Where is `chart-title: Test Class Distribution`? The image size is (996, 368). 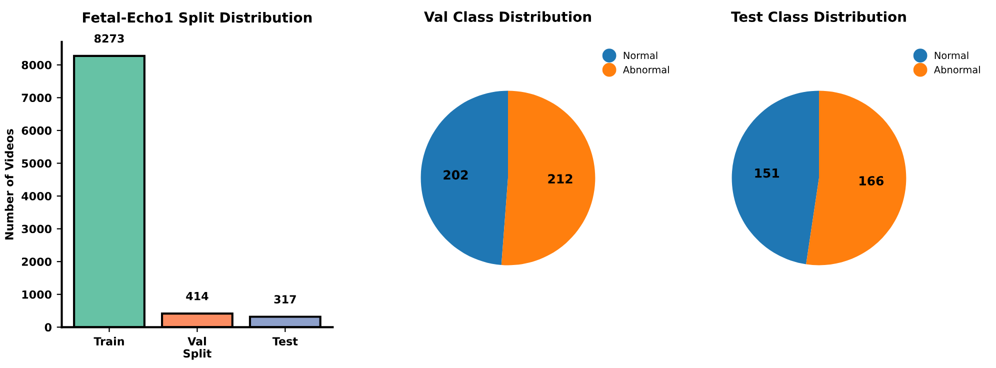 chart-title: Test Class Distribution is located at coordinates (818, 16).